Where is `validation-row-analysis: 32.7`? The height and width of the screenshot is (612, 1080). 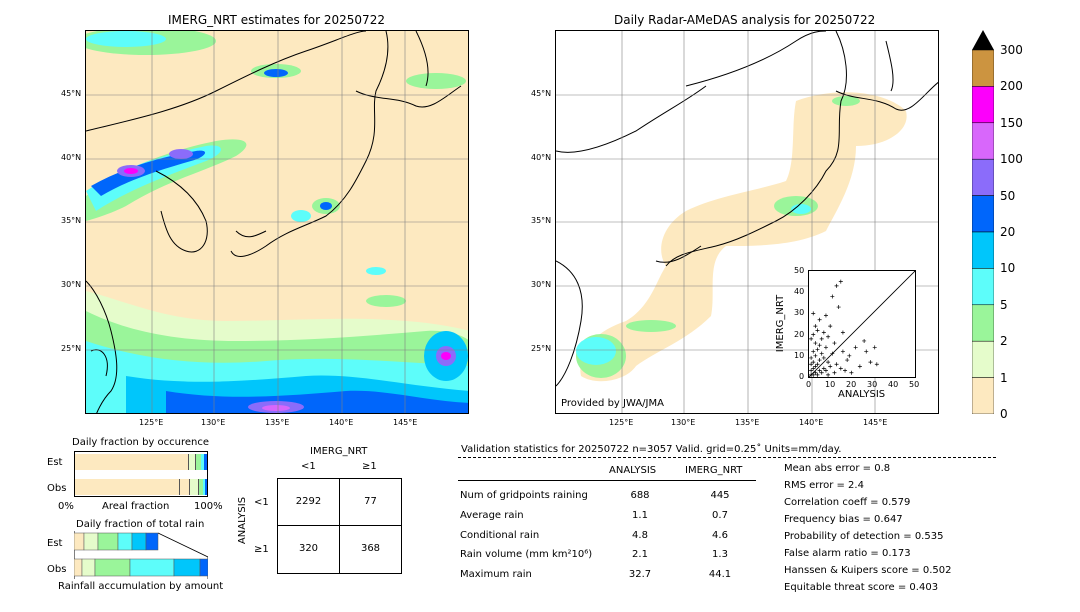 validation-row-analysis: 32.7 is located at coordinates (640, 574).